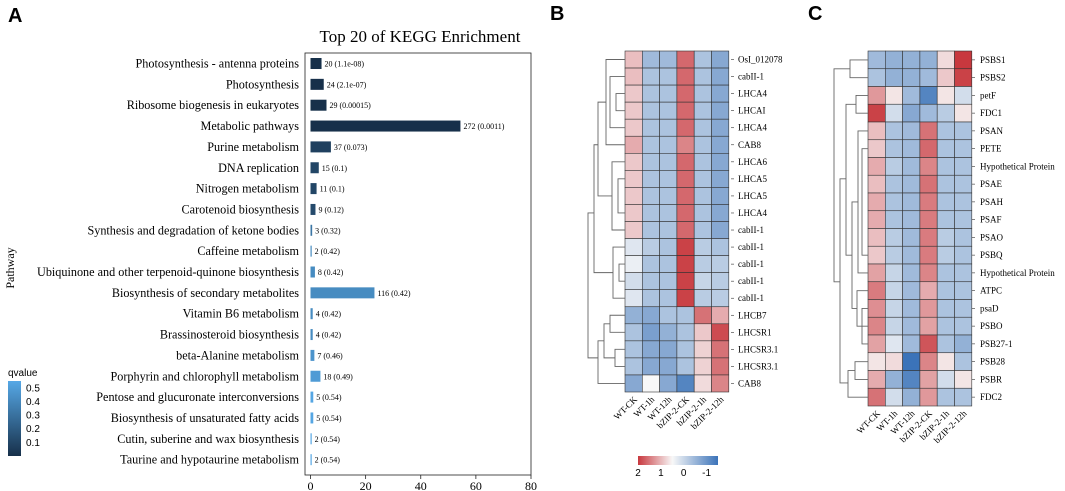  Describe the element at coordinates (760, 60) in the screenshot. I see `heatmap-row-label: OsI_012078` at that location.